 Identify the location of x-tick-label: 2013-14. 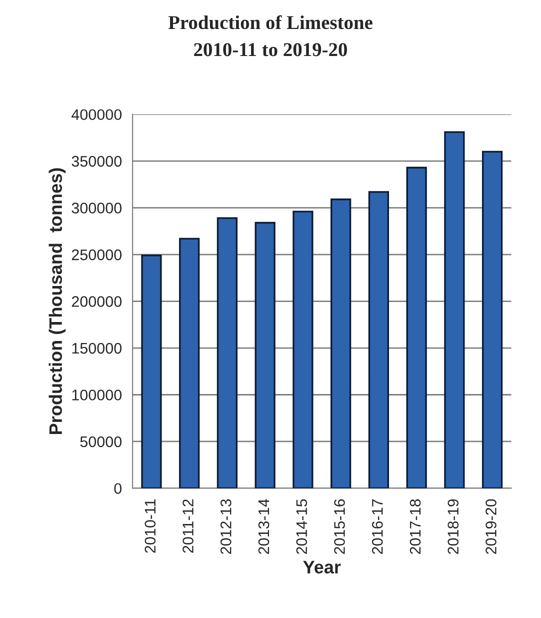
(264, 526).